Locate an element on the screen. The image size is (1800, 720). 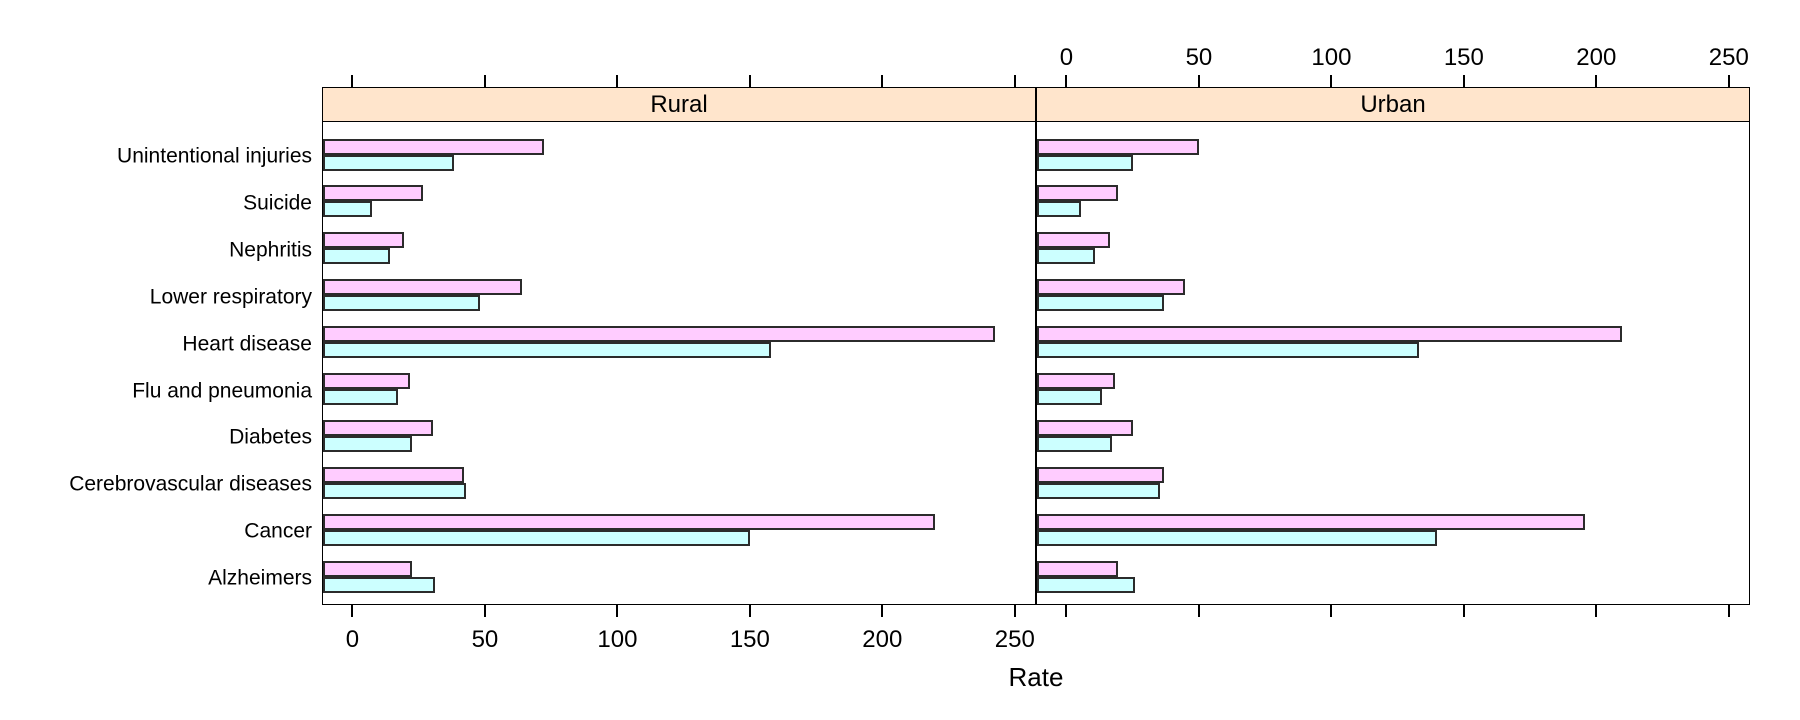
x-axis-tick-label-bottom: 0 is located at coordinates (352, 639).